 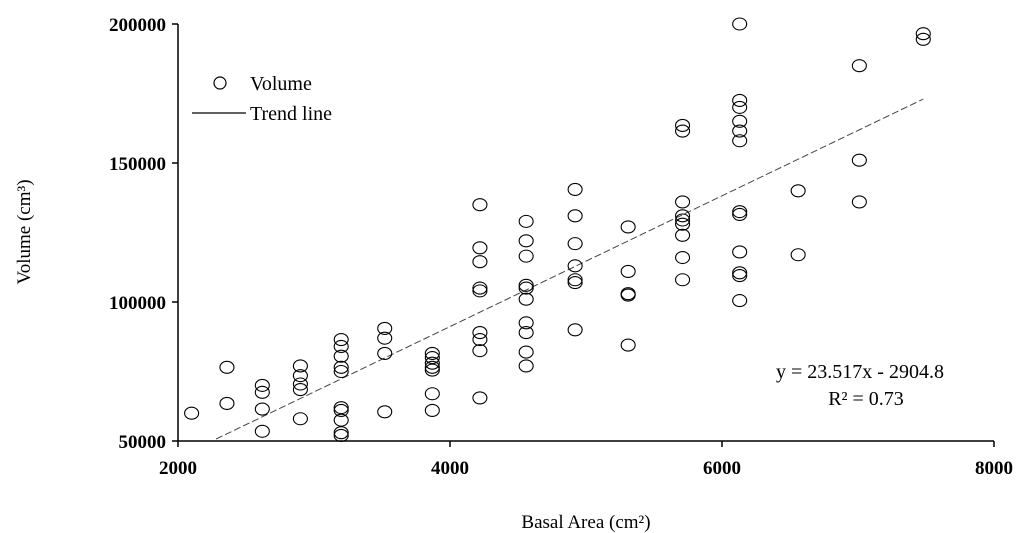 What do you see at coordinates (866, 399) in the screenshot?
I see `r-squared-label: R² = 0.73` at bounding box center [866, 399].